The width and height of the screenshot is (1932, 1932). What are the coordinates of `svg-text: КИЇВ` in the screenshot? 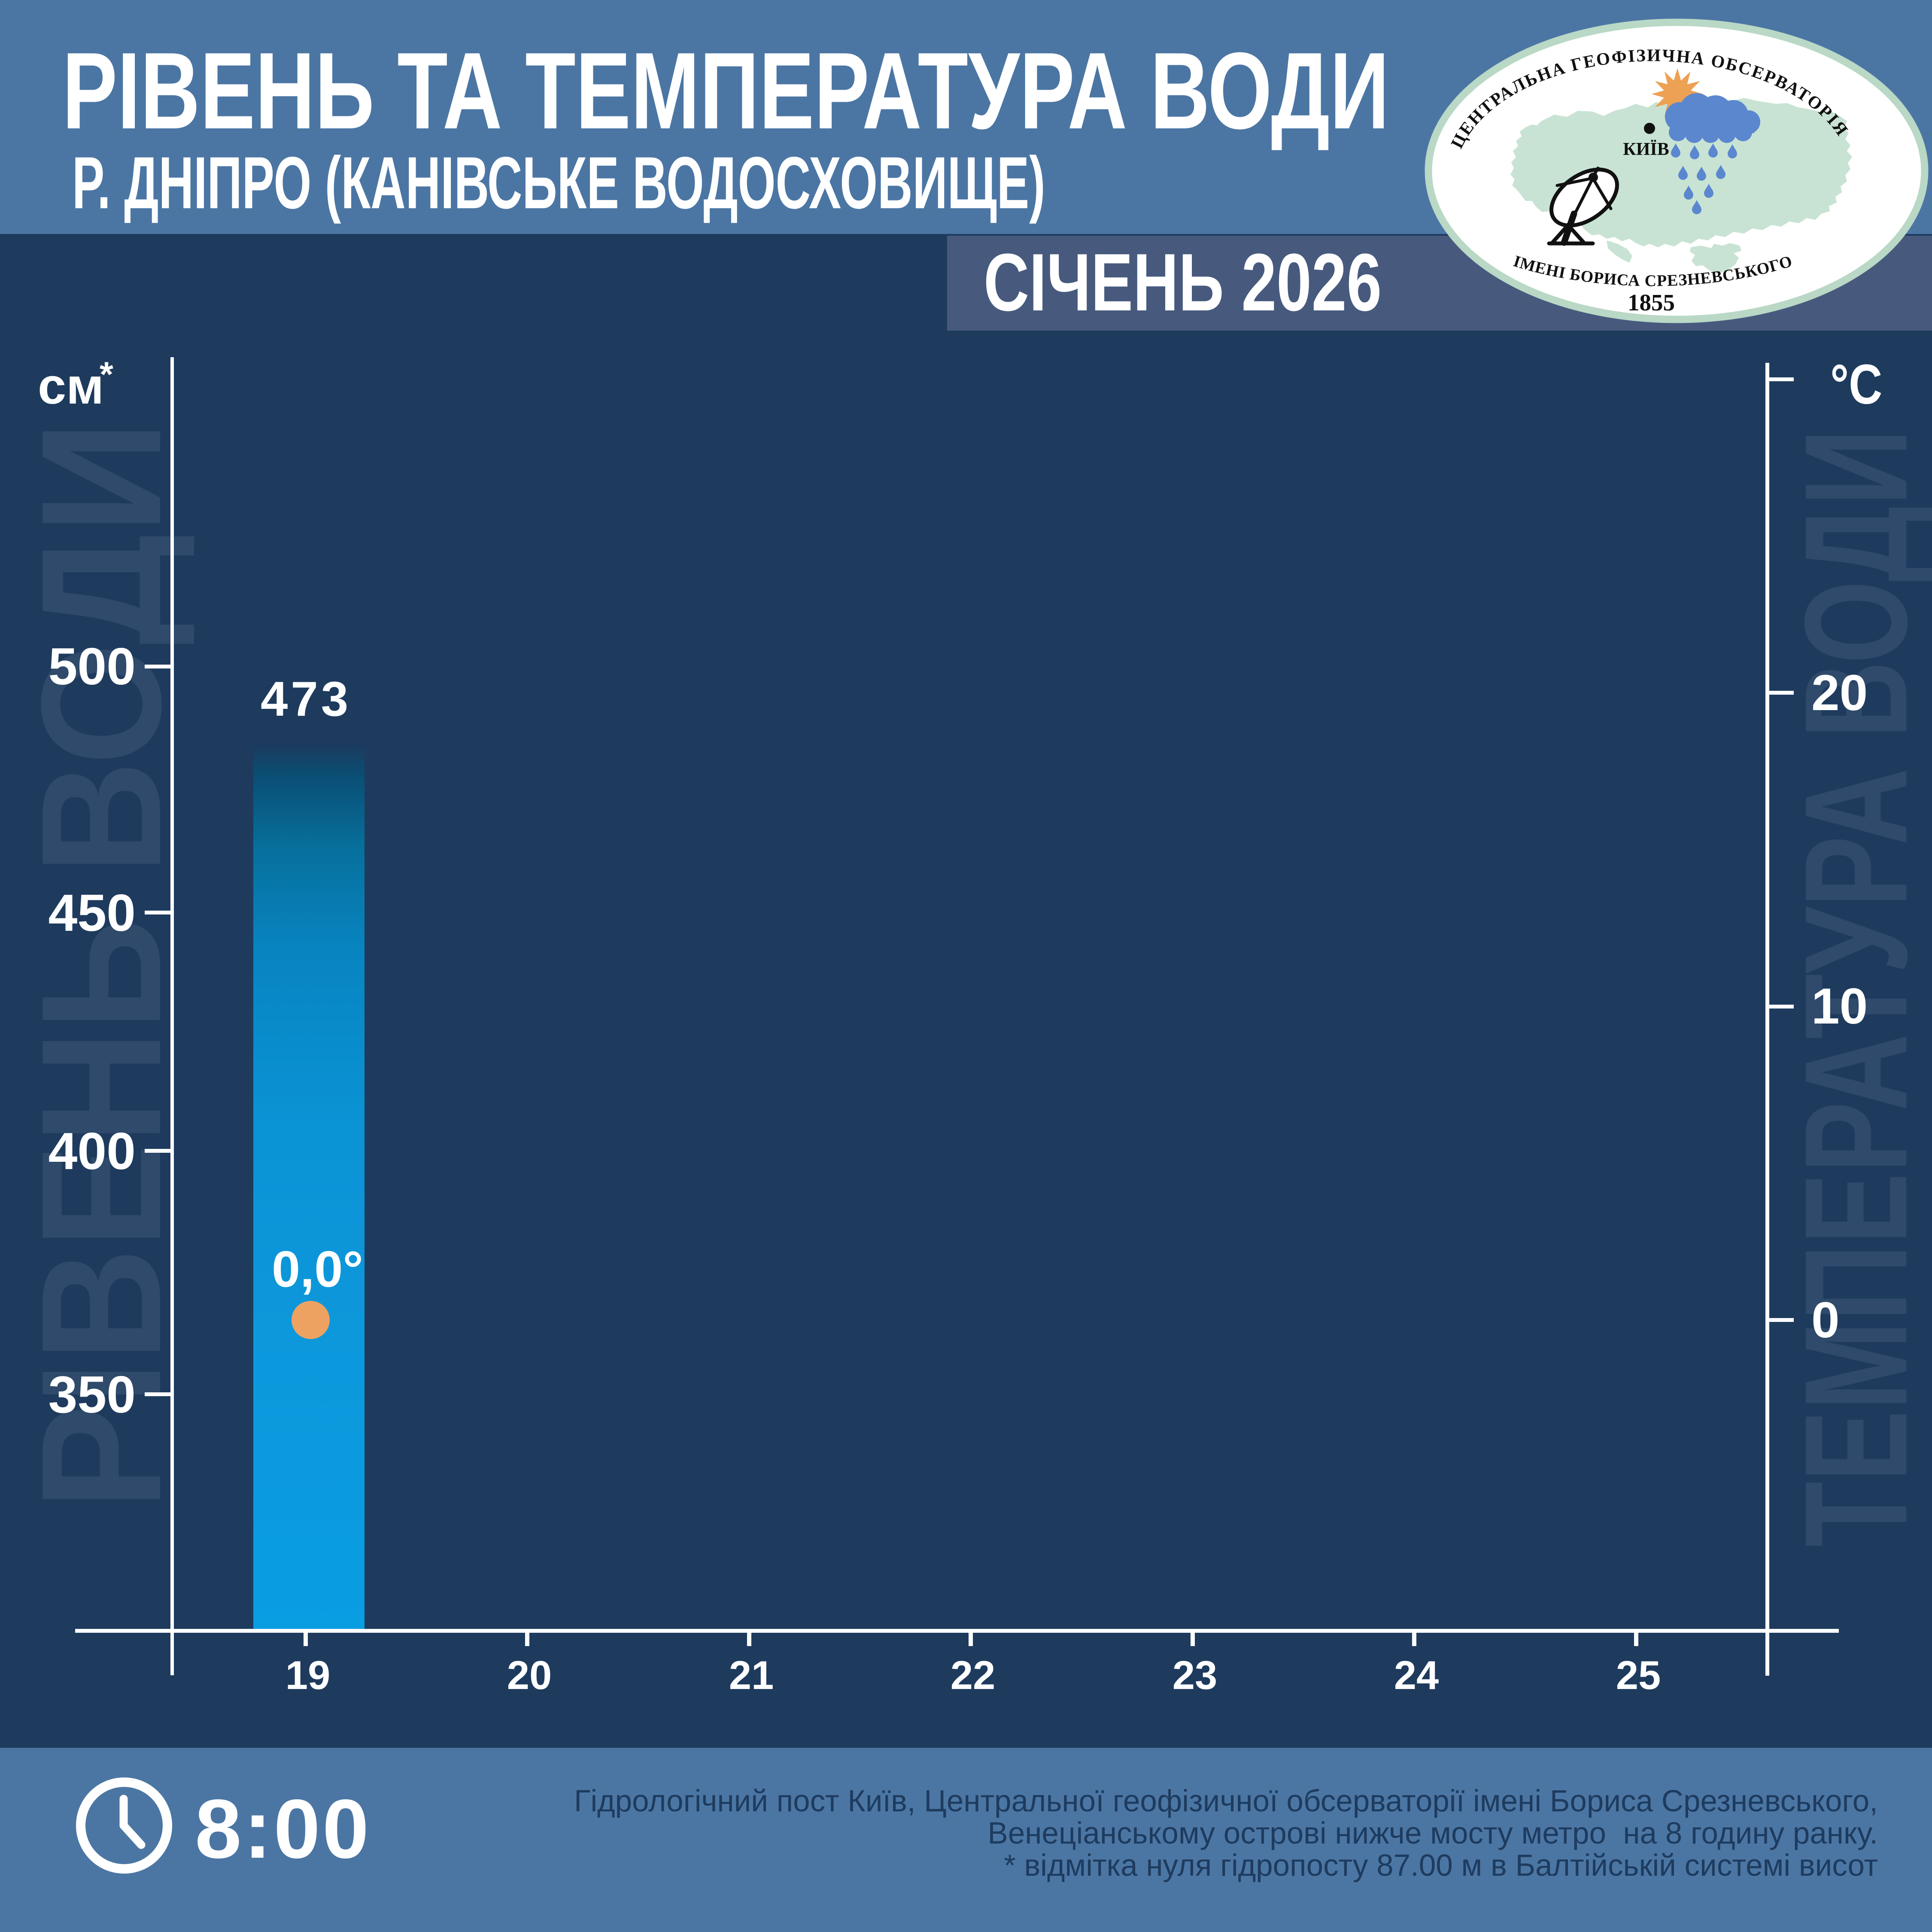 It's located at (1646, 149).